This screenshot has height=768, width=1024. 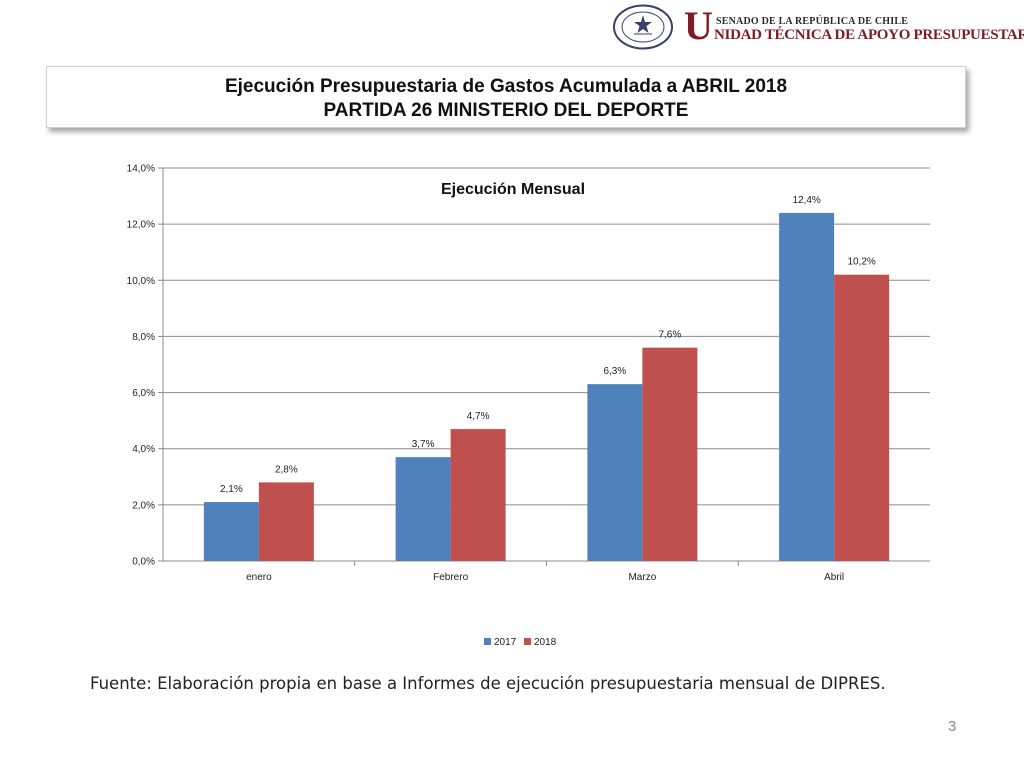 I want to click on brand-initial: U, so click(x=698, y=25).